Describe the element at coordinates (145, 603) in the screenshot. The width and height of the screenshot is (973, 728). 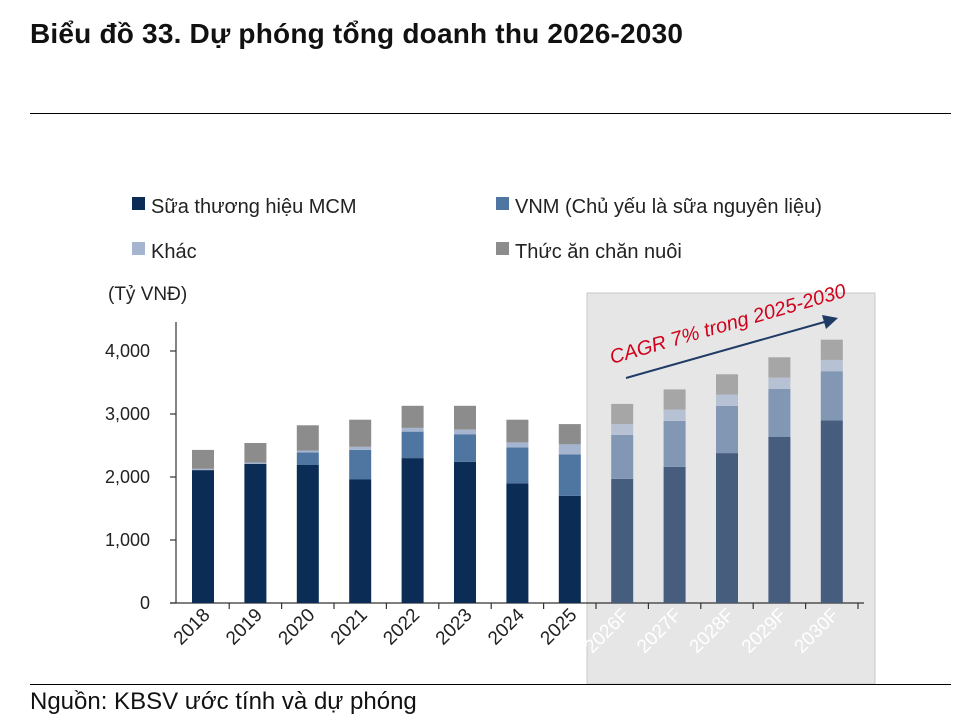
I see `y-tick-label: 0` at that location.